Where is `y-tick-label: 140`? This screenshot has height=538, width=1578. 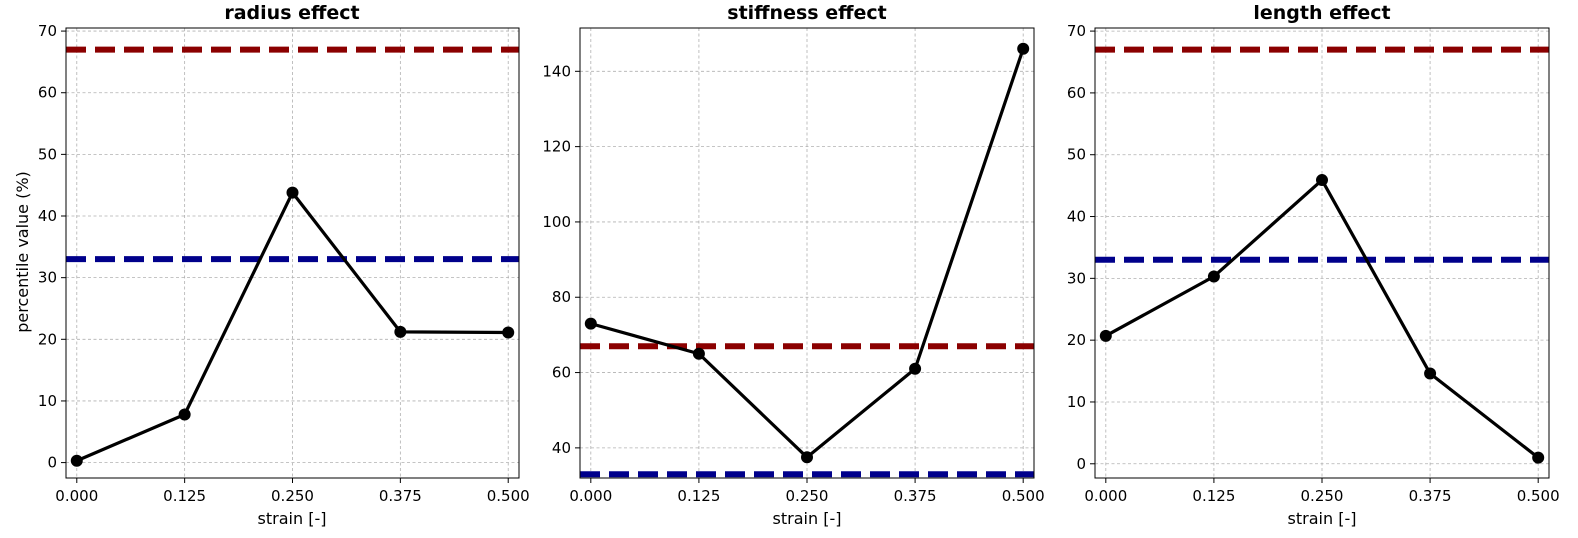
y-tick-label: 140 is located at coordinates (556, 71).